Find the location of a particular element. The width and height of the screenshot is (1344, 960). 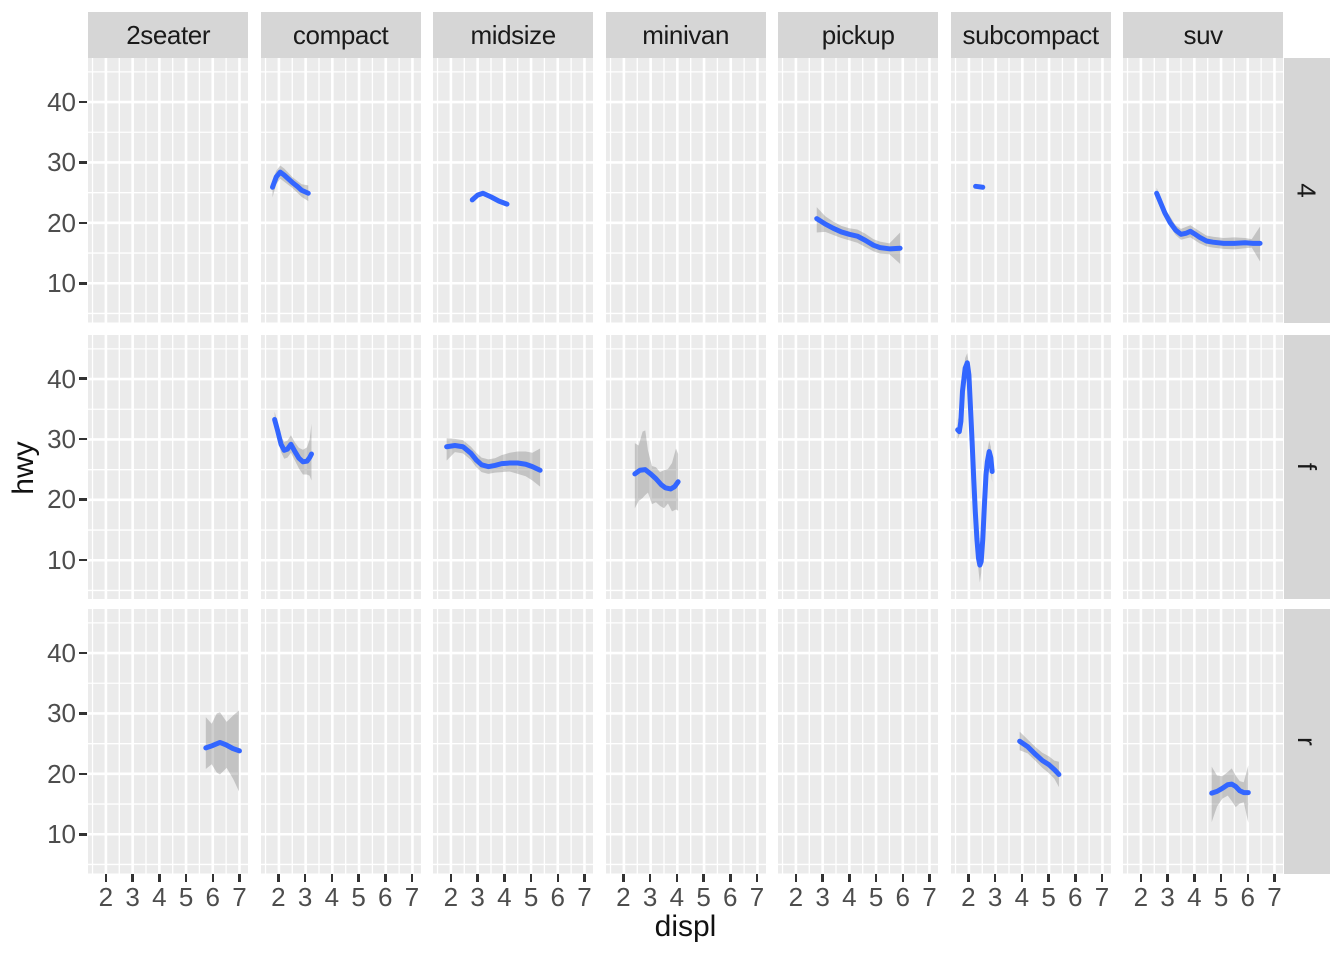

facet-panel-4-2seater is located at coordinates (168, 190).